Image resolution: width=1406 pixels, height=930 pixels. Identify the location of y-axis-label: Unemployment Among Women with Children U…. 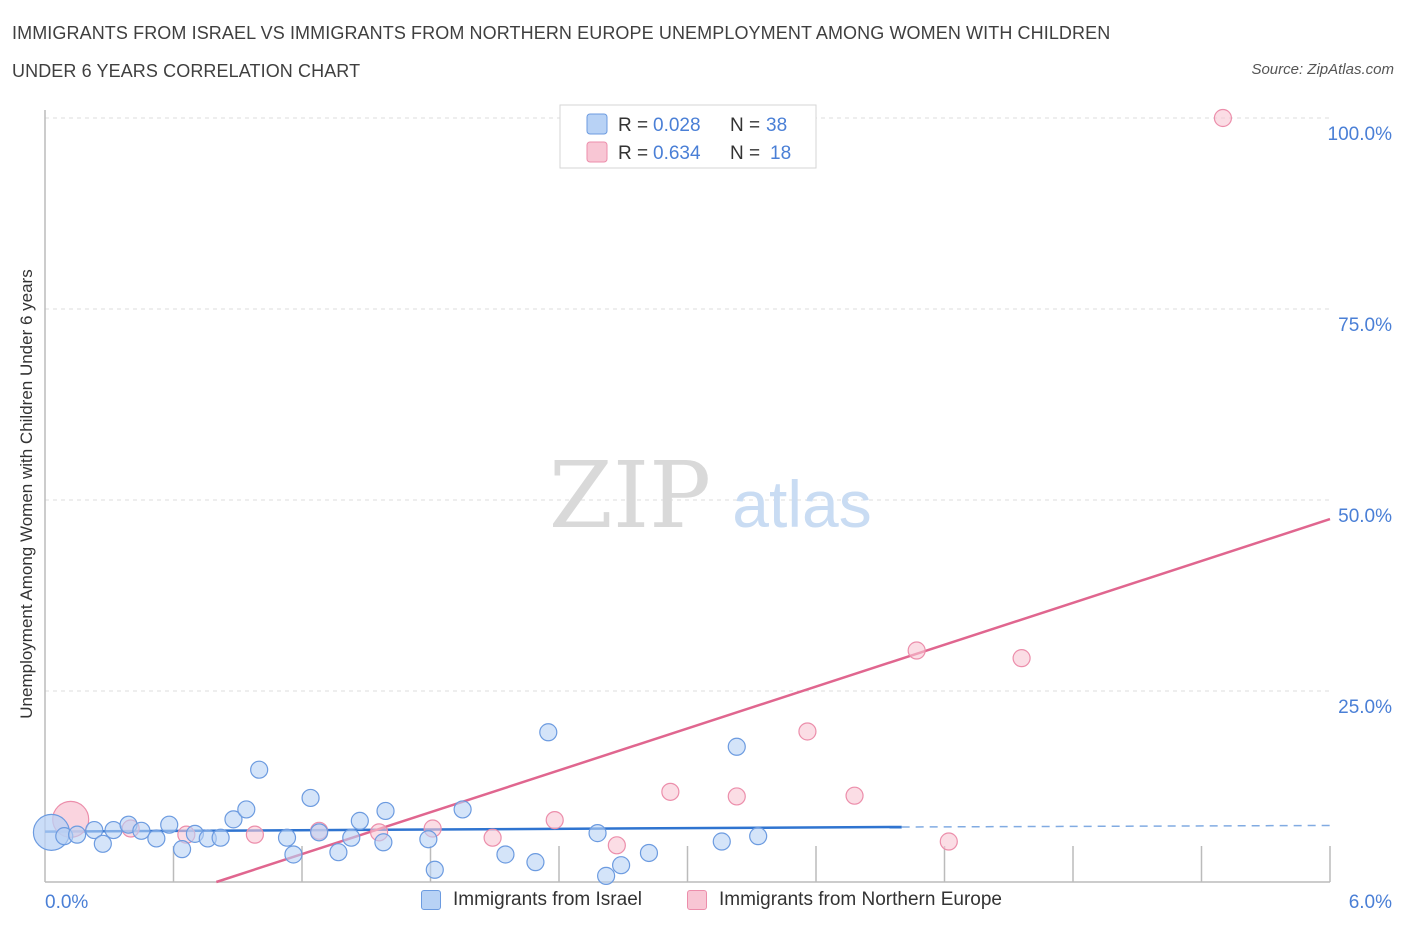
(26, 494).